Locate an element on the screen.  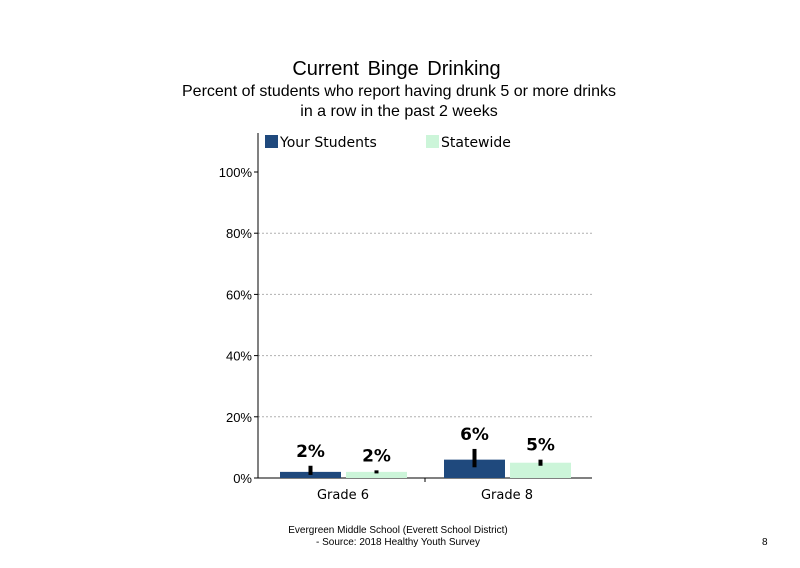
y-tick-label: 40% is located at coordinates (239, 356).